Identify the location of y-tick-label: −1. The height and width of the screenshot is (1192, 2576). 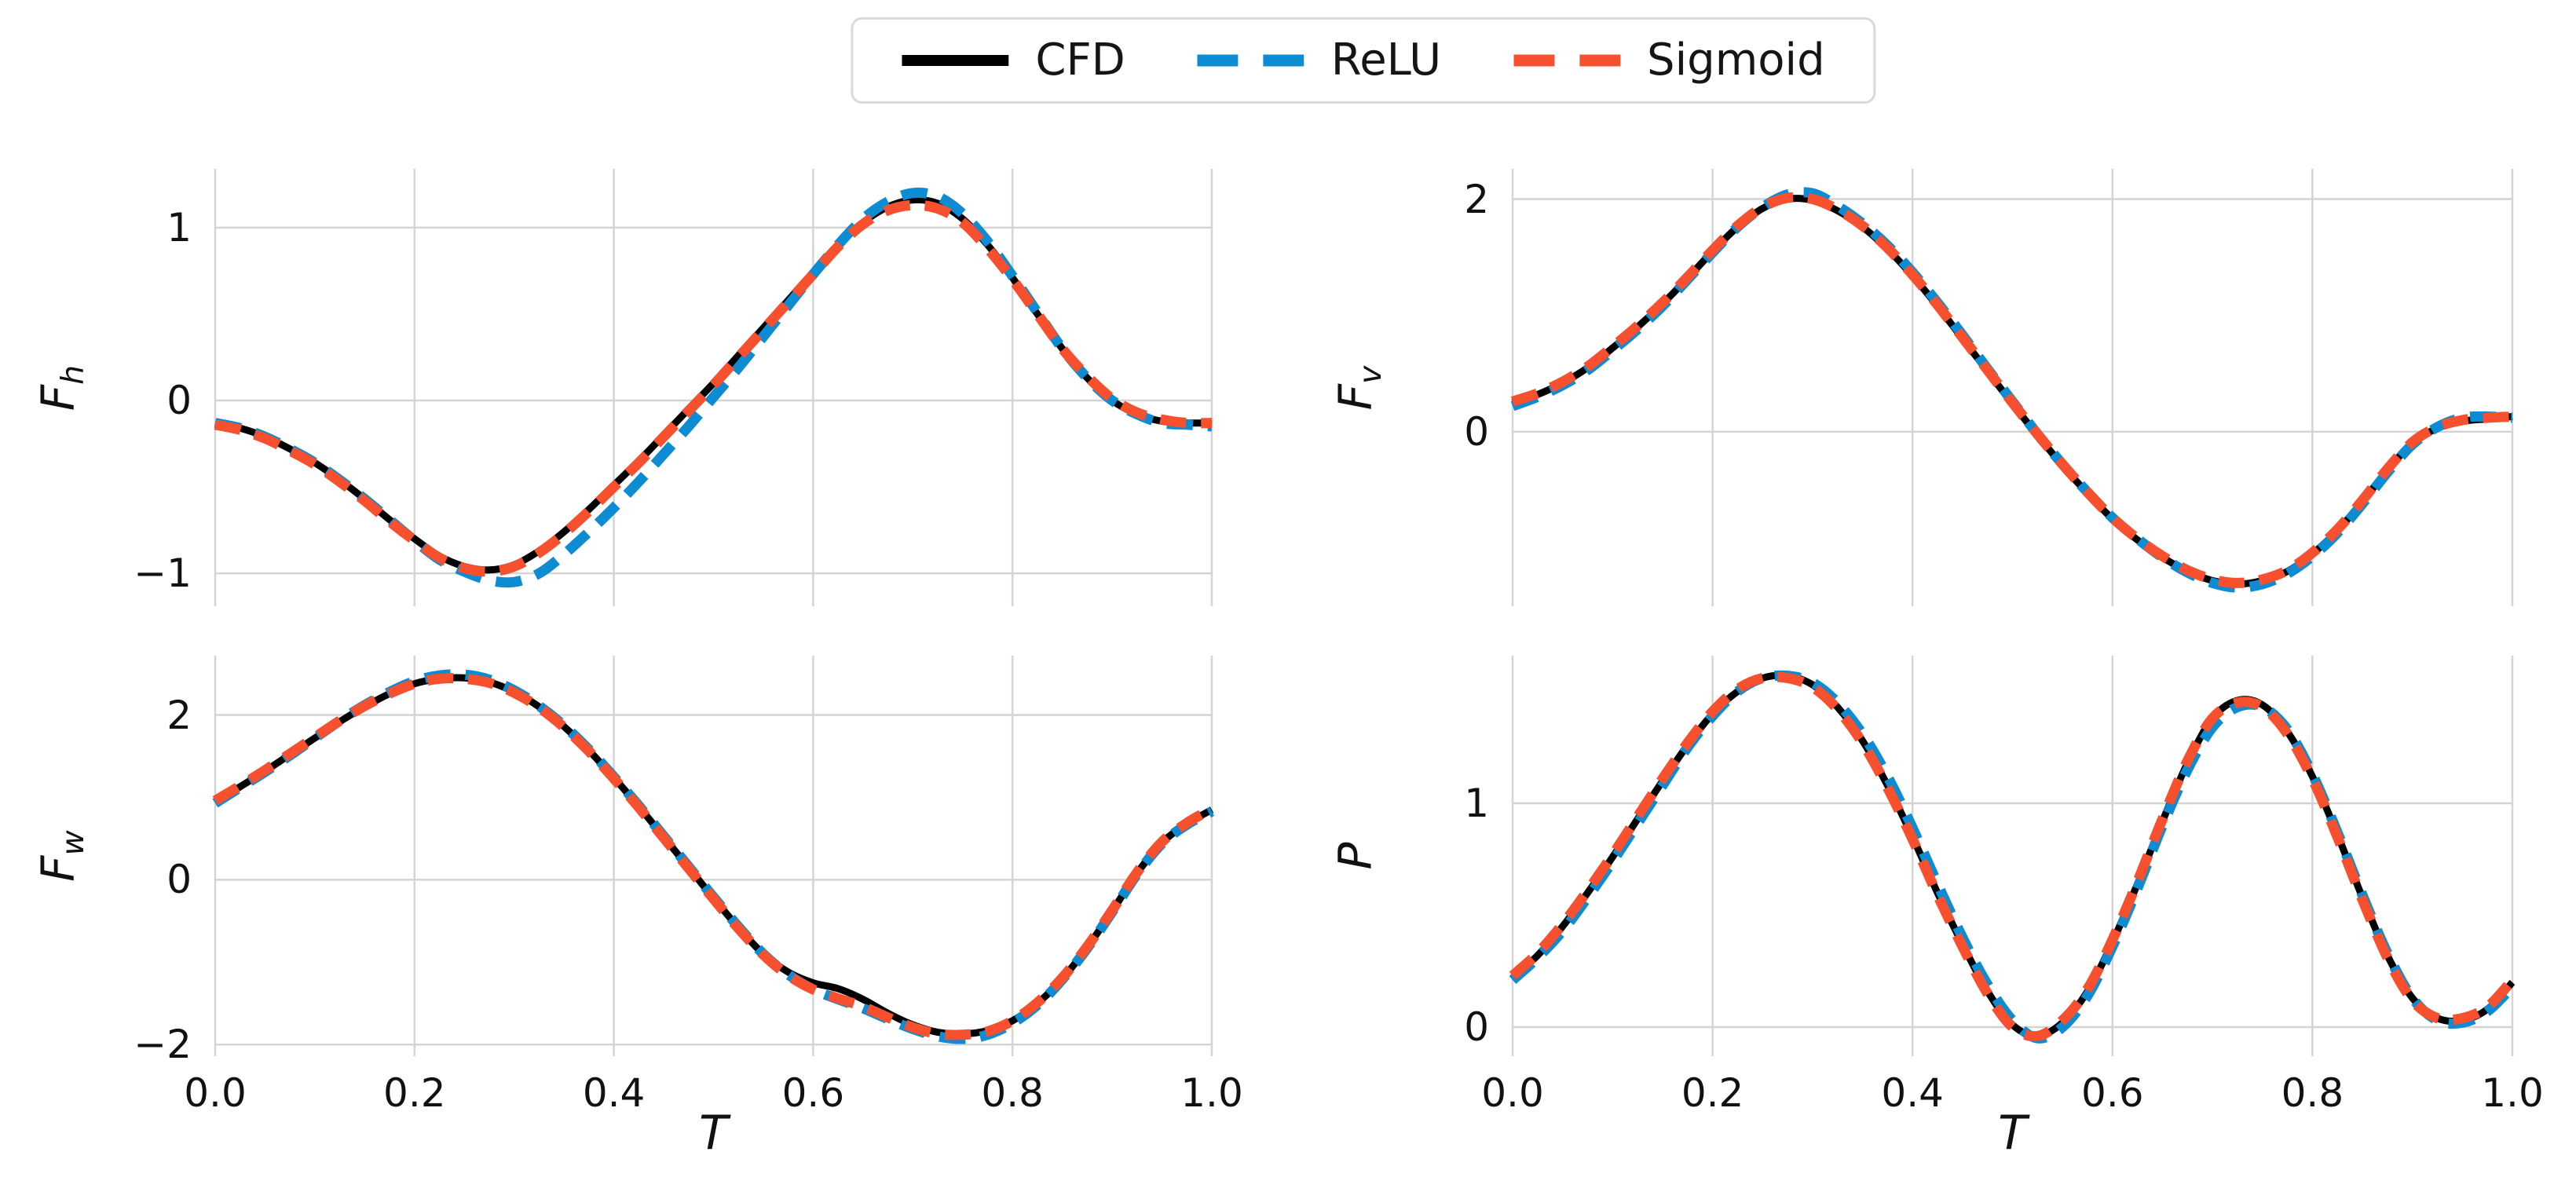
(163, 573).